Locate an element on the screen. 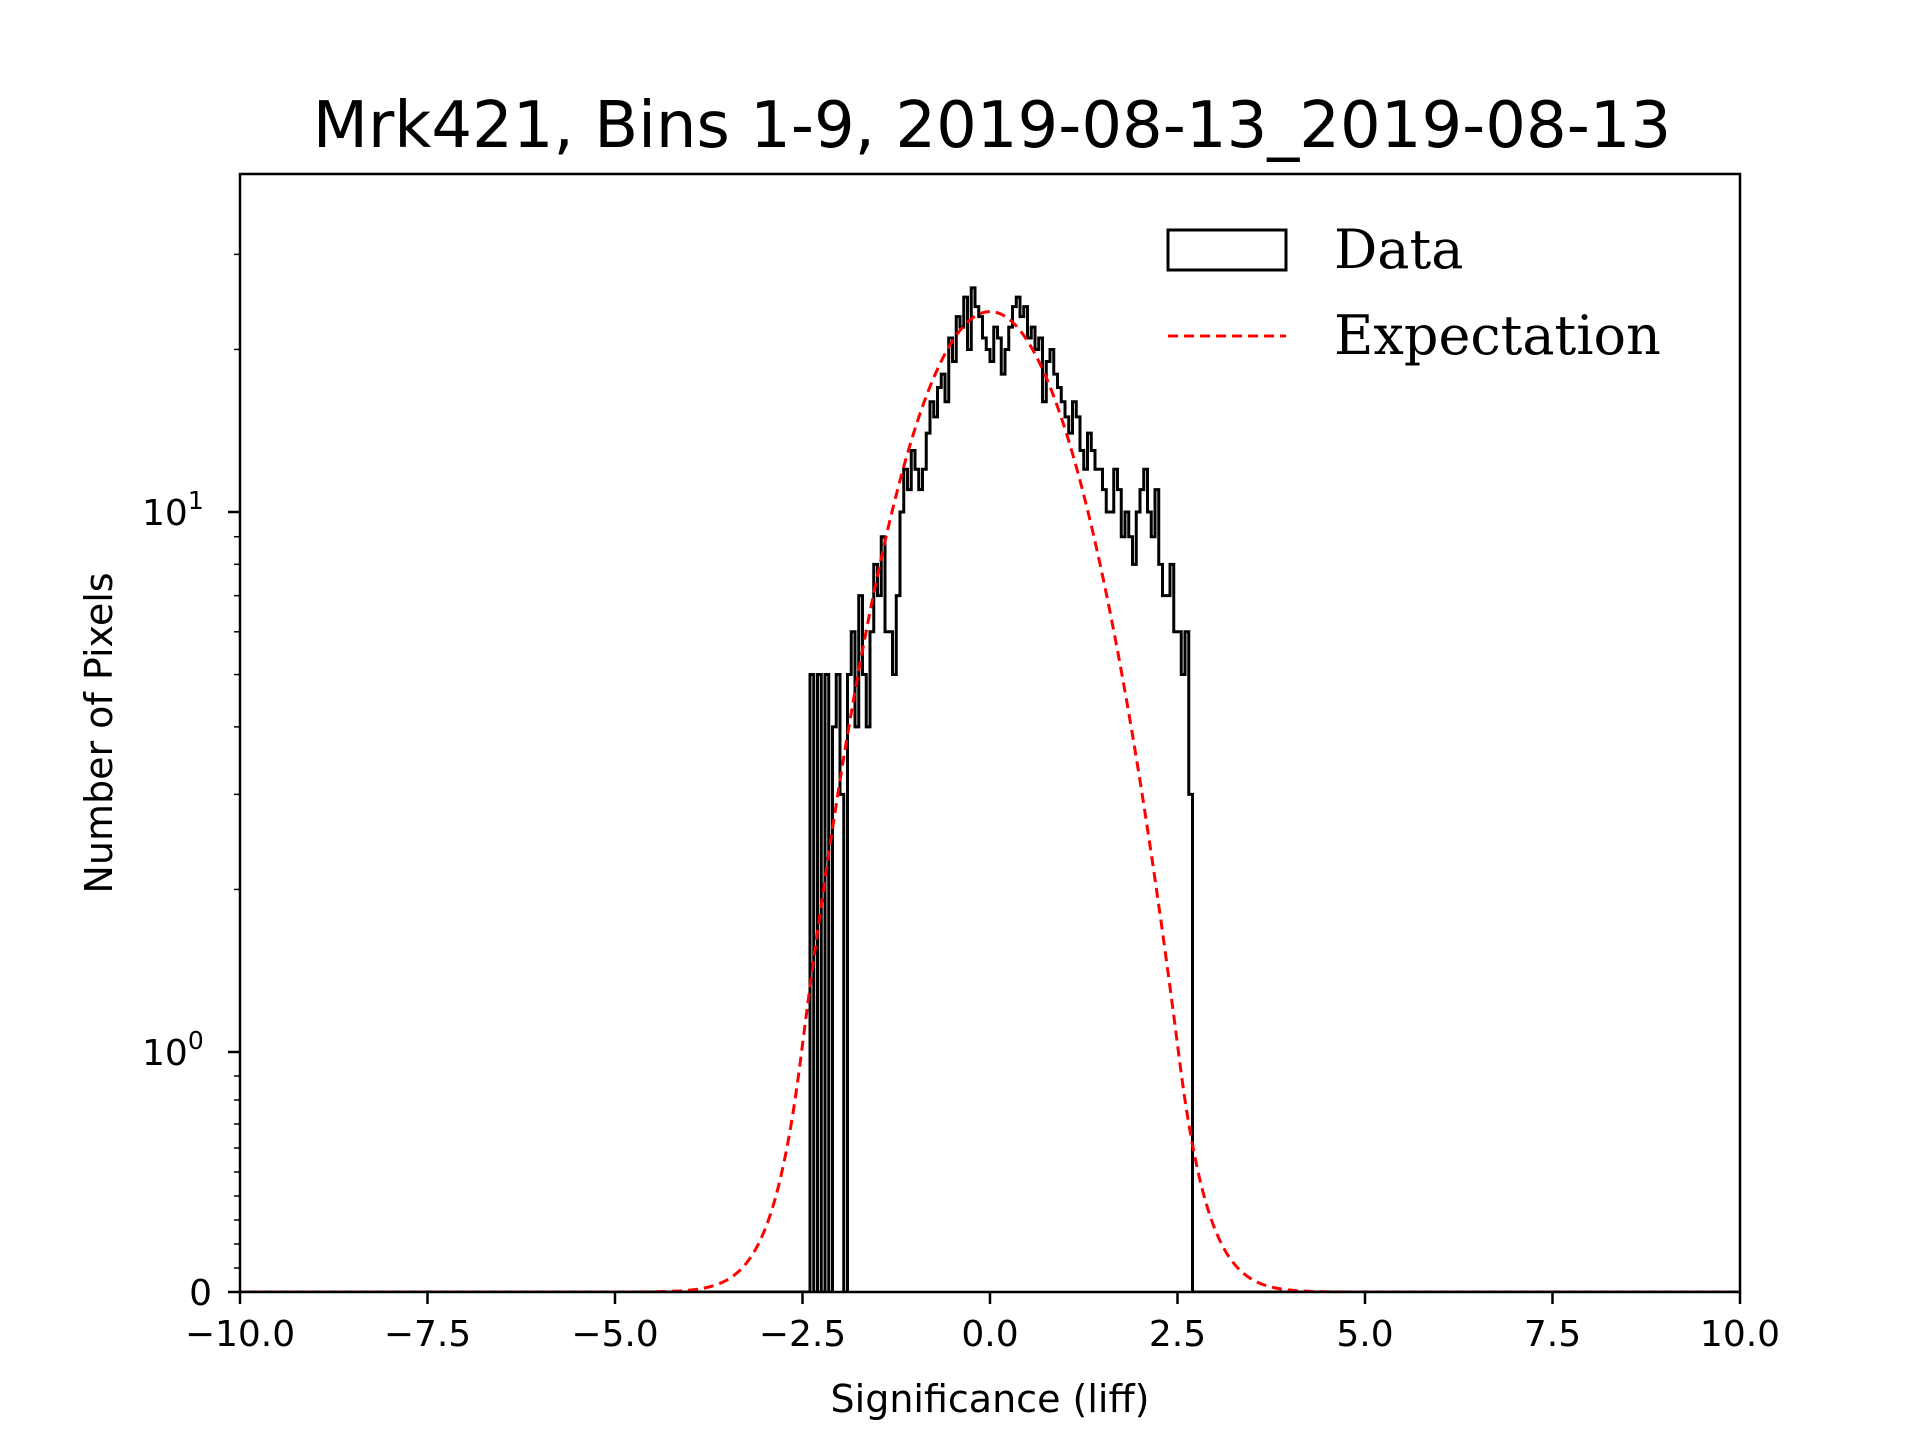  legend-data-label: Data is located at coordinates (1398, 249).